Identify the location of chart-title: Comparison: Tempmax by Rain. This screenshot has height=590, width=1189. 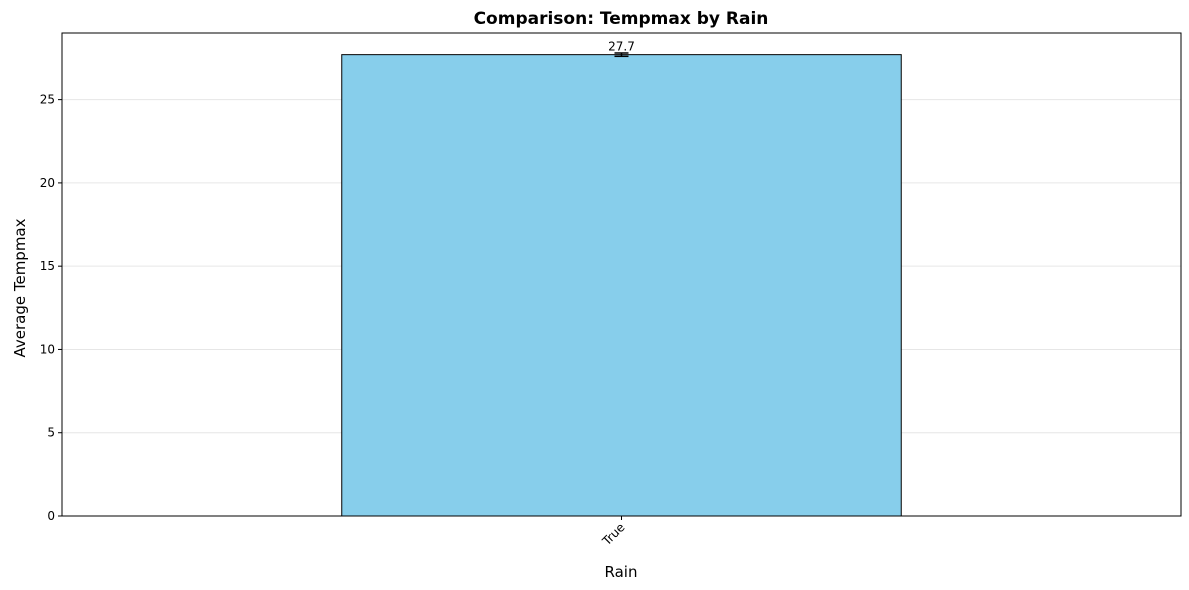
(621, 19).